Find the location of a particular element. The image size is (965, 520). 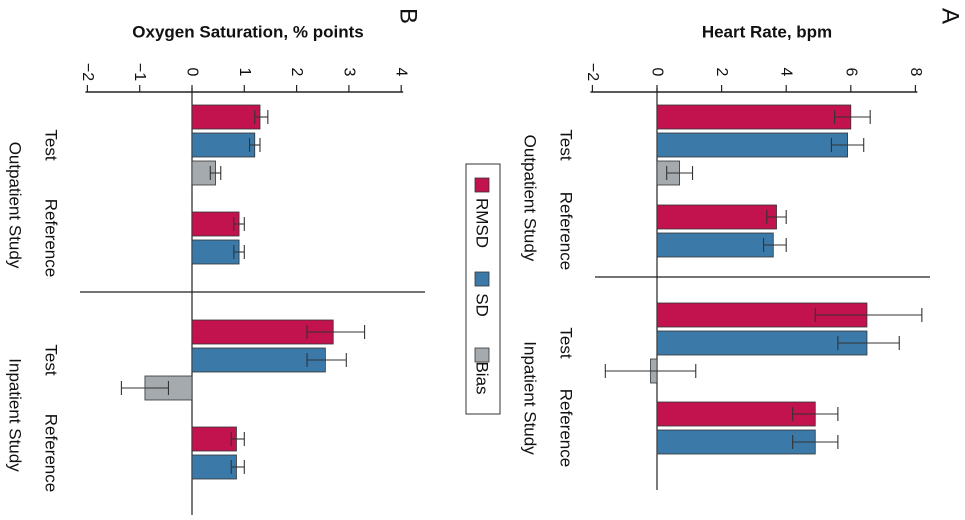

panel-label: B is located at coordinates (408, 16).